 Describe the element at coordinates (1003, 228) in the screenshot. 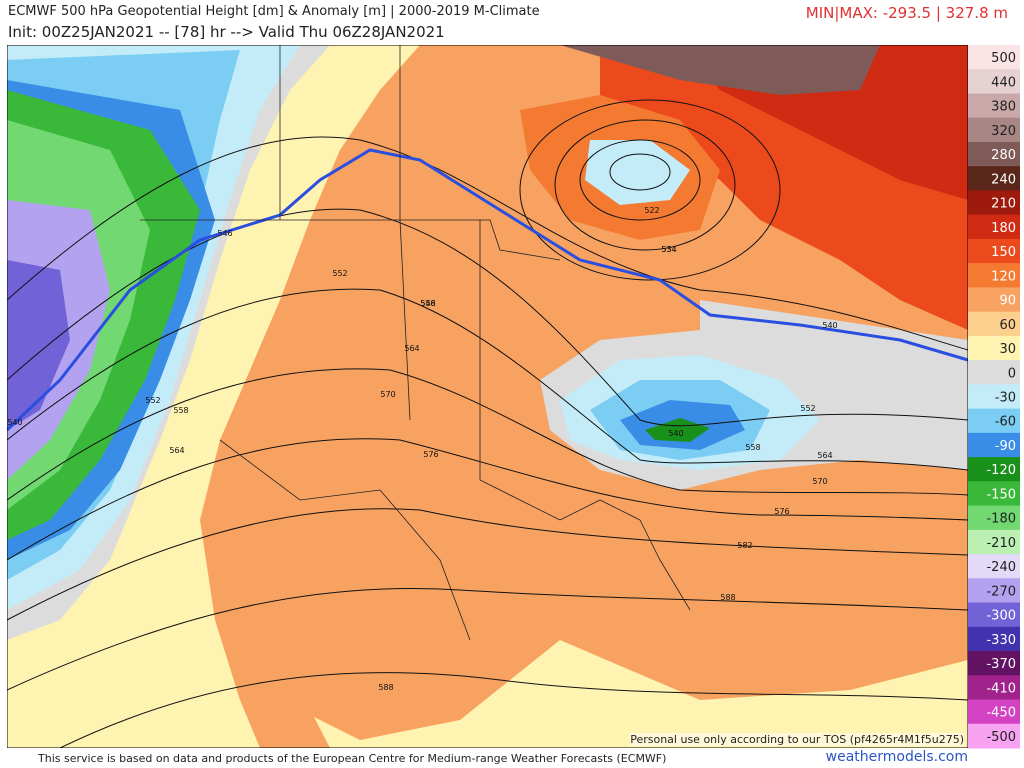

I see `colorbar-label: 180` at that location.